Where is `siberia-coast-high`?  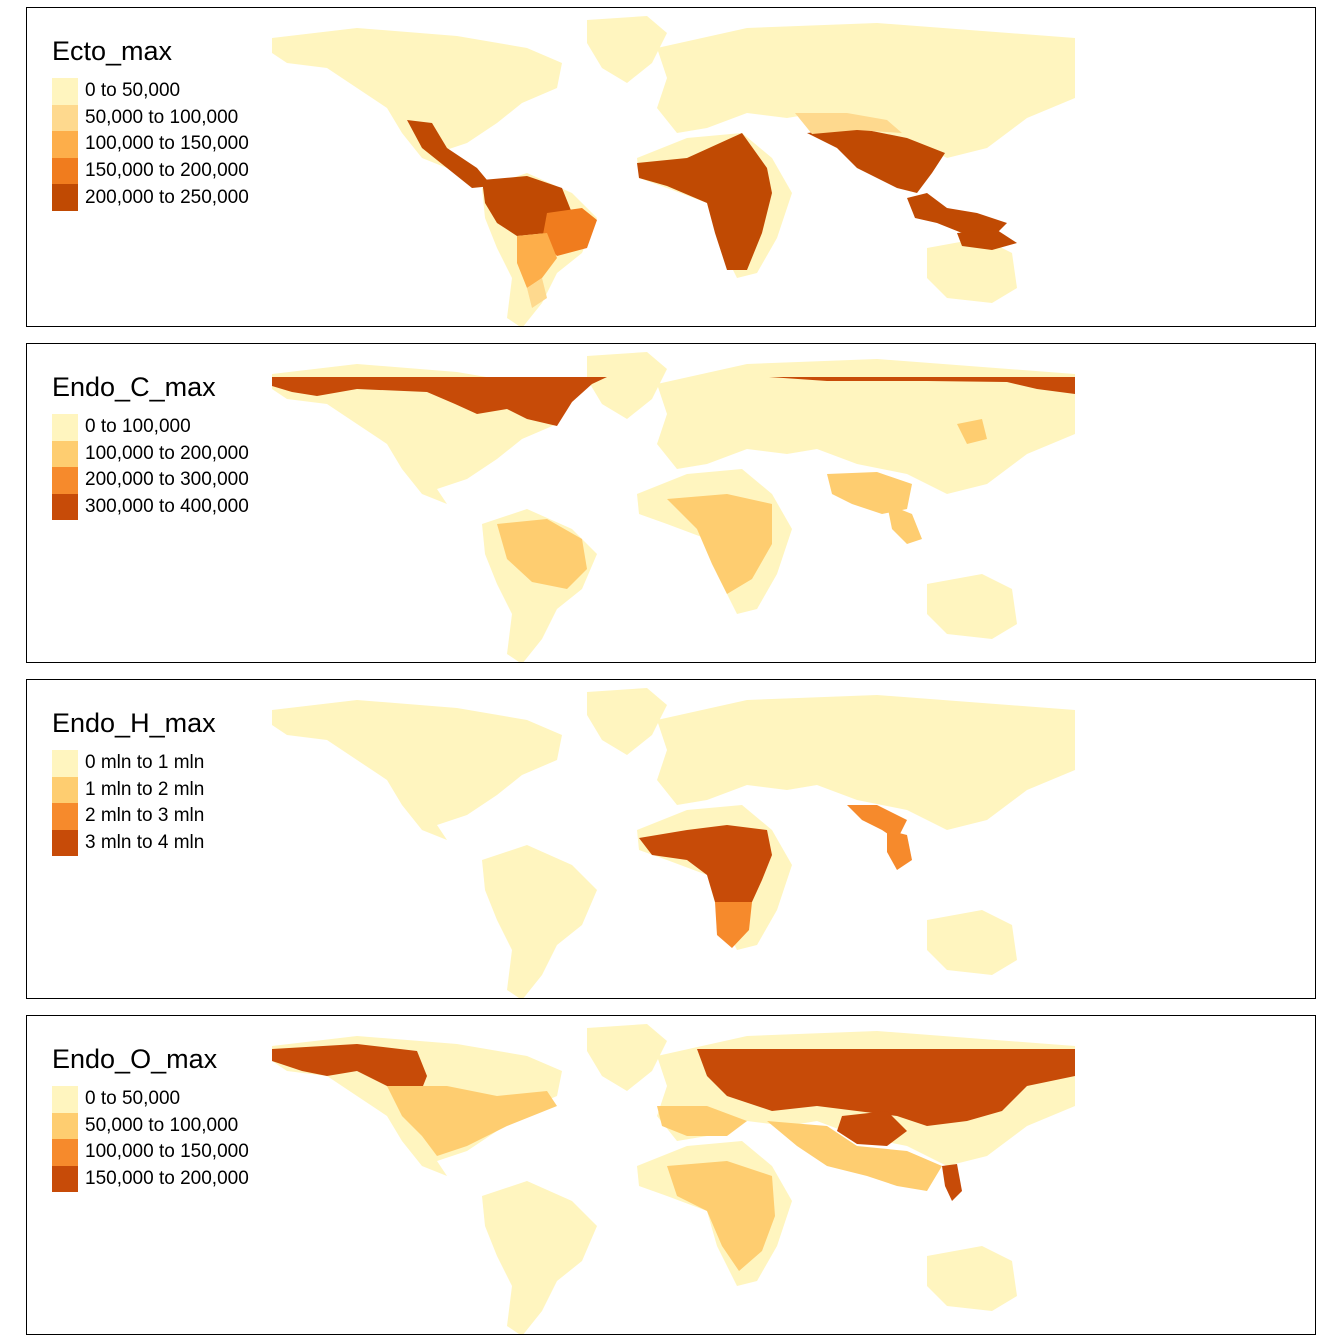
siberia-coast-high is located at coordinates (922, 385).